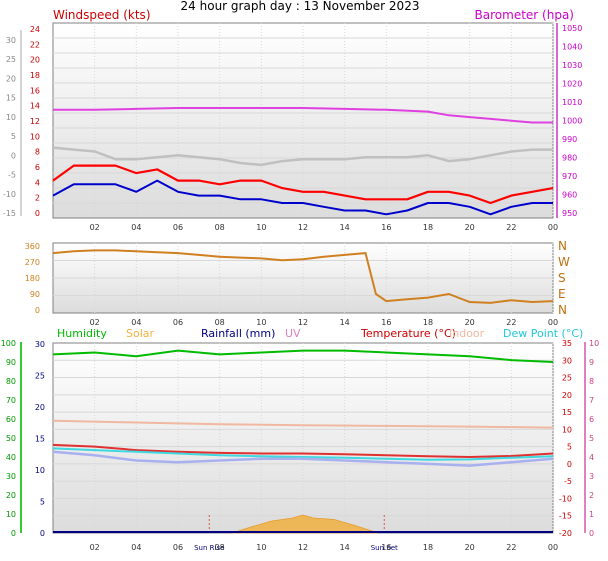  Describe the element at coordinates (567, 360) in the screenshot. I see `temp-tick-label: 30` at that location.